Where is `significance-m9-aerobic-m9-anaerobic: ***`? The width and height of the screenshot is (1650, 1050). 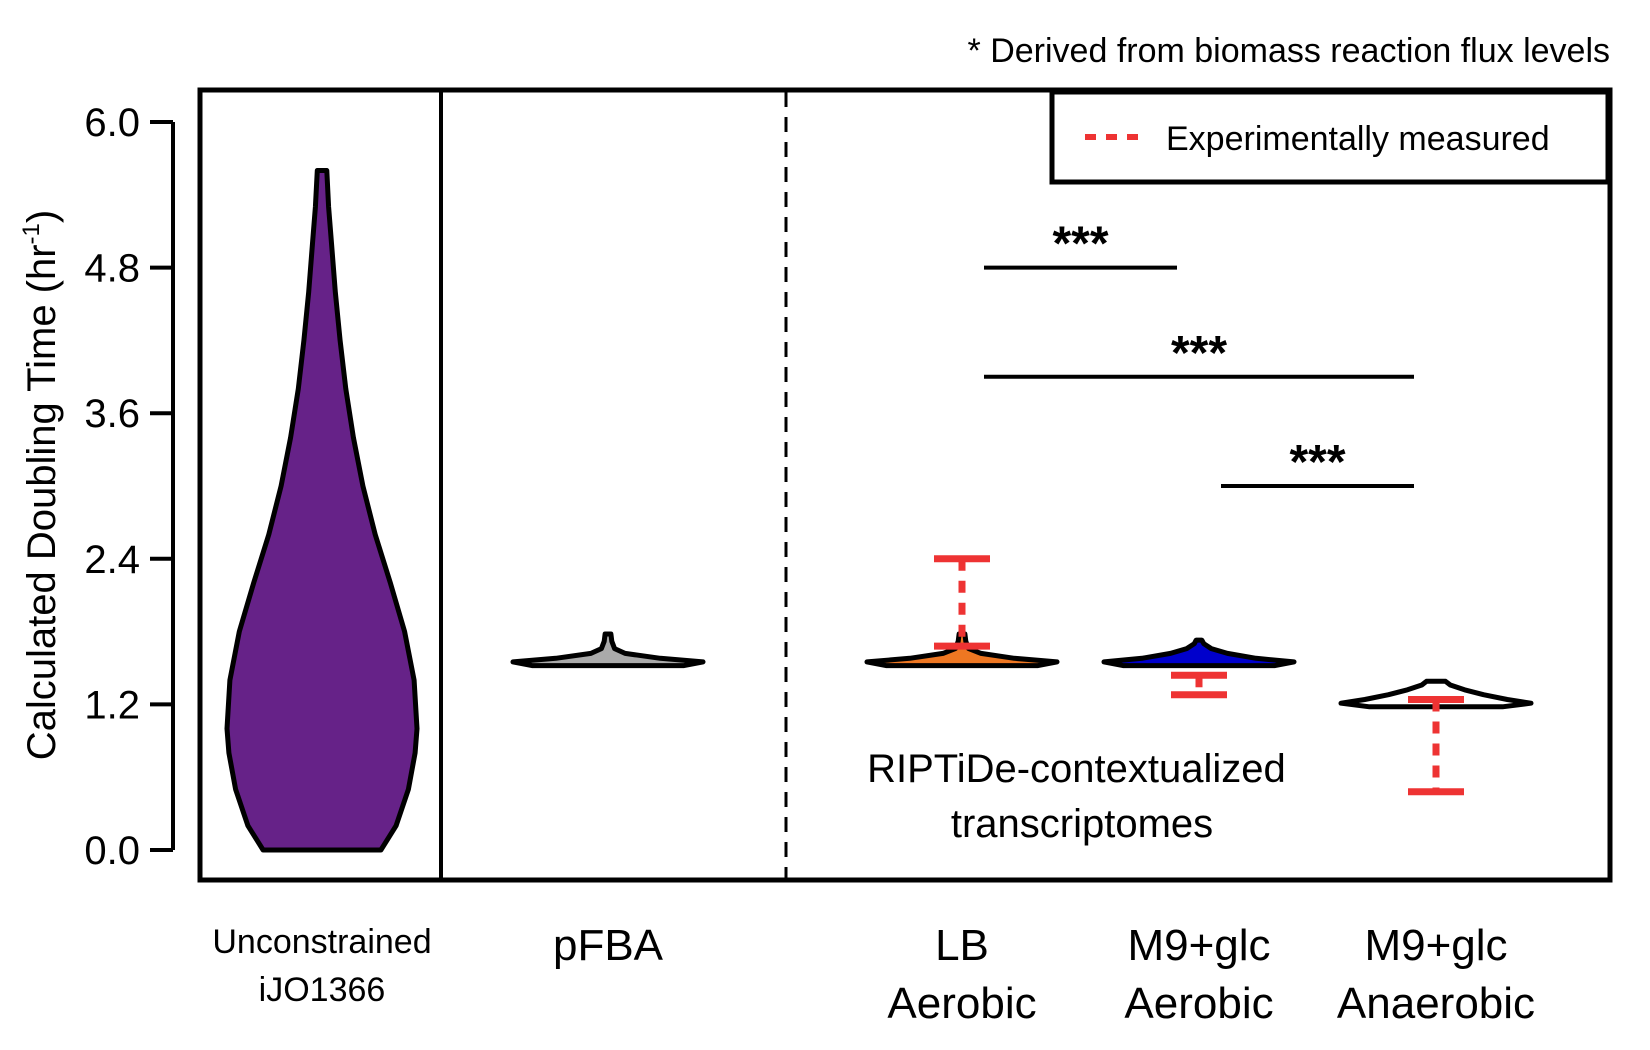
significance-m9-aerobic-m9-anaerobic: *** is located at coordinates (1317, 462).